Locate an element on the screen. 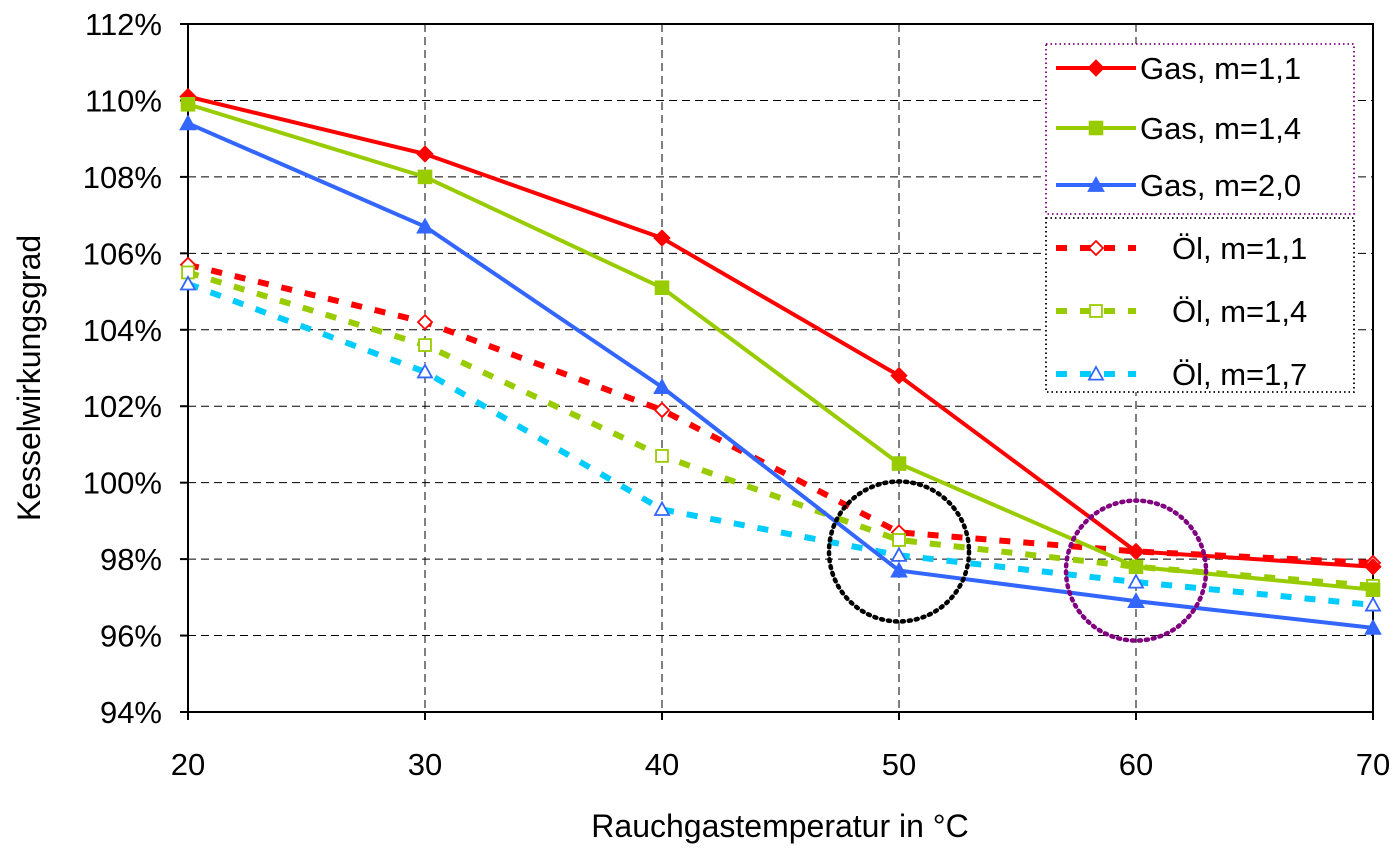 The height and width of the screenshot is (849, 1398). y-tick-label: 112% is located at coordinates (123, 24).